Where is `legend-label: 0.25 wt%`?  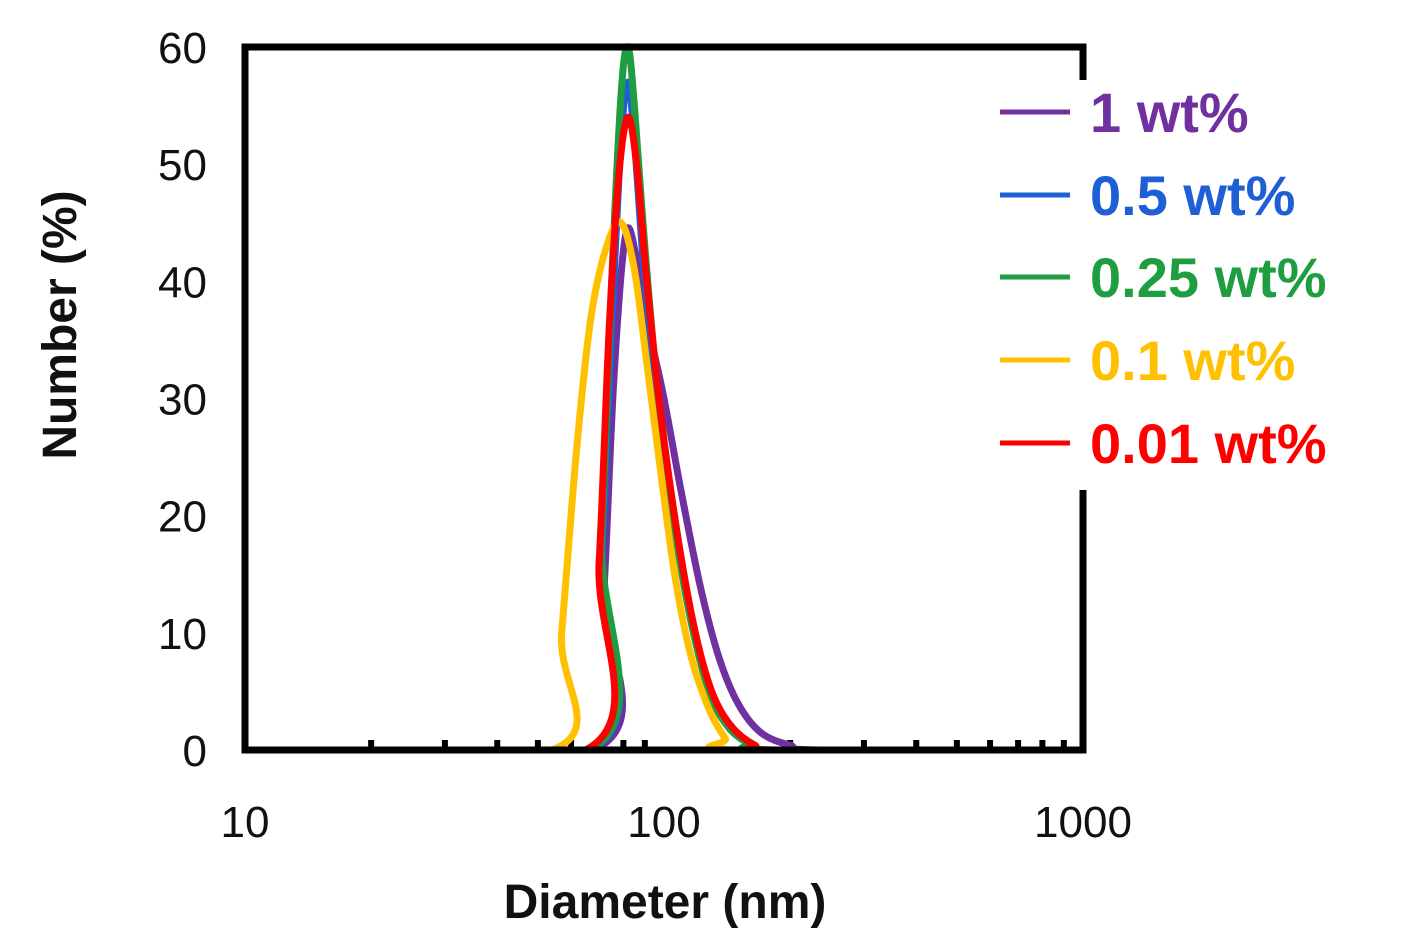 legend-label: 0.25 wt% is located at coordinates (1208, 277).